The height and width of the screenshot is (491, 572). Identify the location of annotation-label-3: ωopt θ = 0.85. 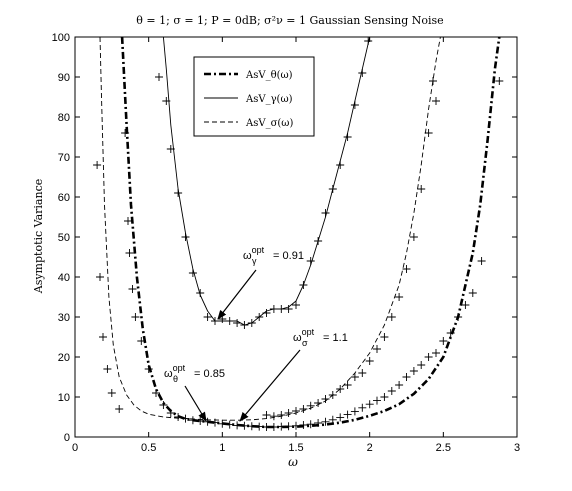
(194, 373).